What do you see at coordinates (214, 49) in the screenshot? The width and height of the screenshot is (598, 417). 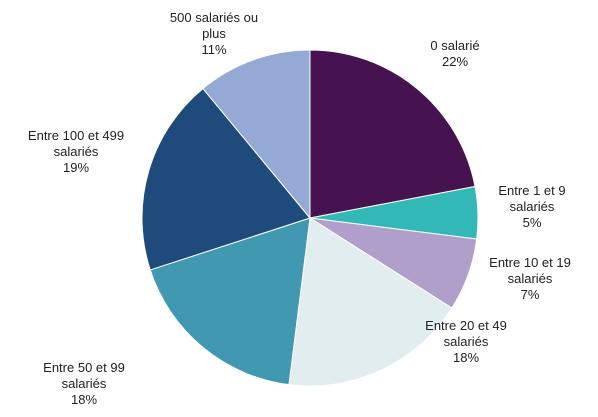 I see `value-label: 11%` at bounding box center [214, 49].